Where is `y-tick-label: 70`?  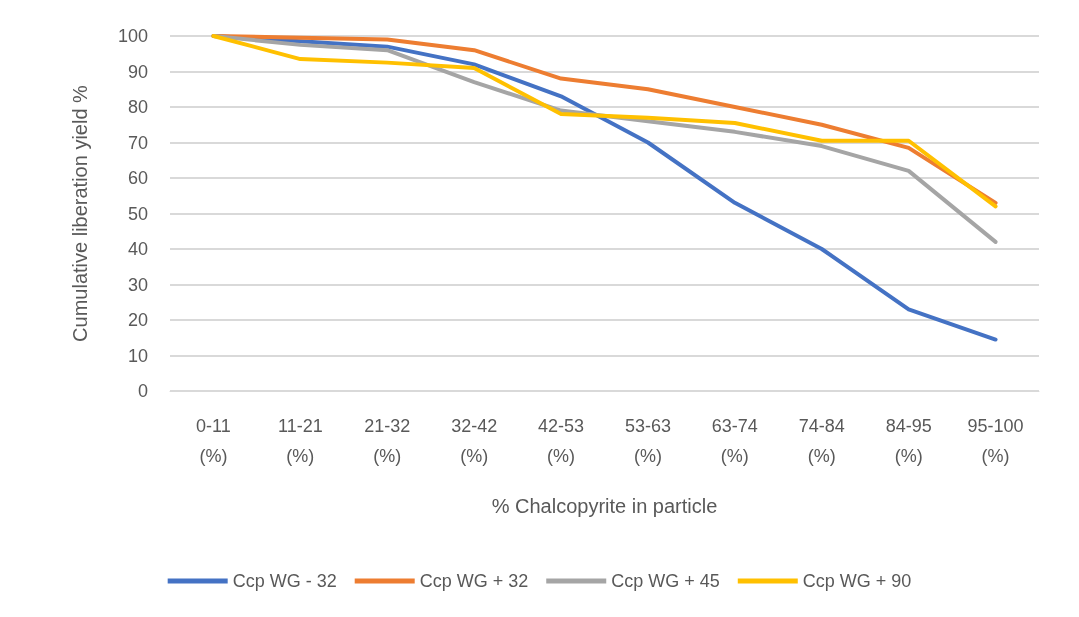
y-tick-label: 70 is located at coordinates (137, 142).